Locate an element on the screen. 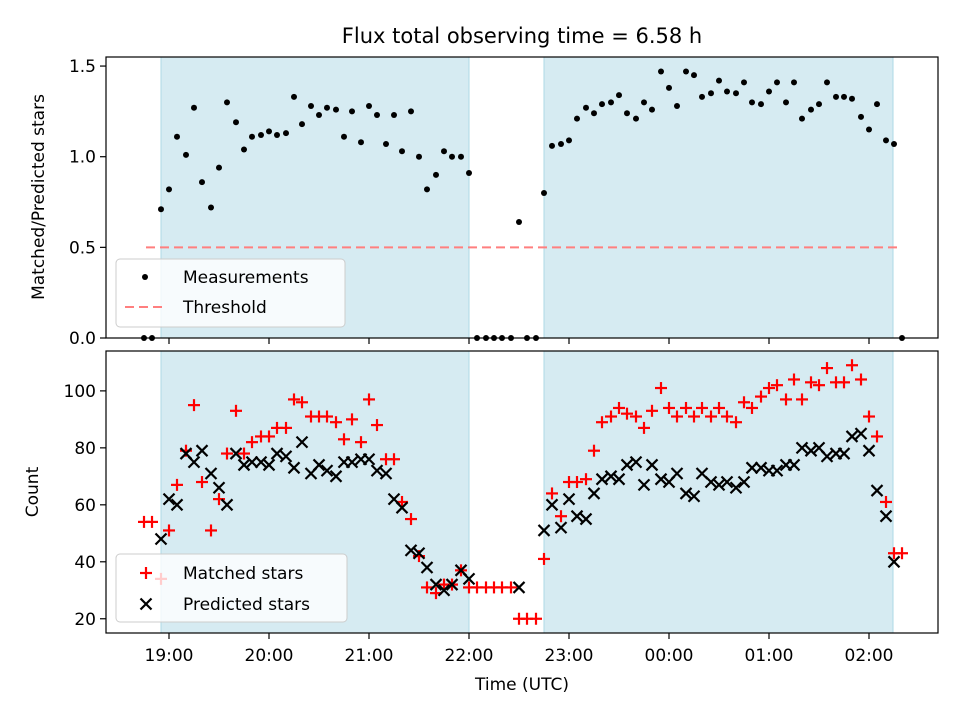 This screenshot has width=960, height=720. bottom-y-axis-label: Count is located at coordinates (33, 491).